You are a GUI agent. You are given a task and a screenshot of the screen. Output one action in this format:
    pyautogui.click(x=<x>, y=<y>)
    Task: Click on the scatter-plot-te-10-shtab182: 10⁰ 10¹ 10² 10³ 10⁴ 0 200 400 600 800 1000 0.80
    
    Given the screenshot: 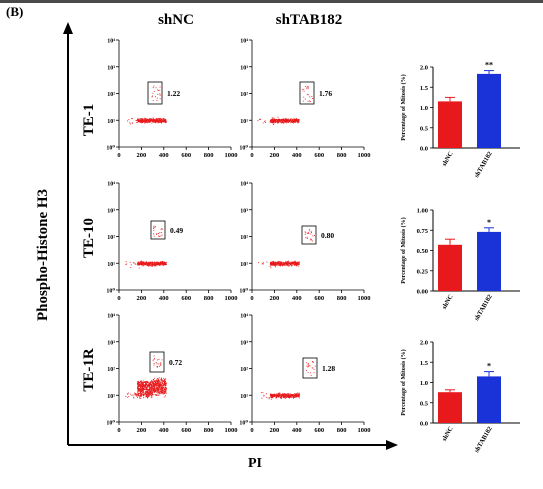 What is the action you would take?
    pyautogui.click(x=304, y=242)
    